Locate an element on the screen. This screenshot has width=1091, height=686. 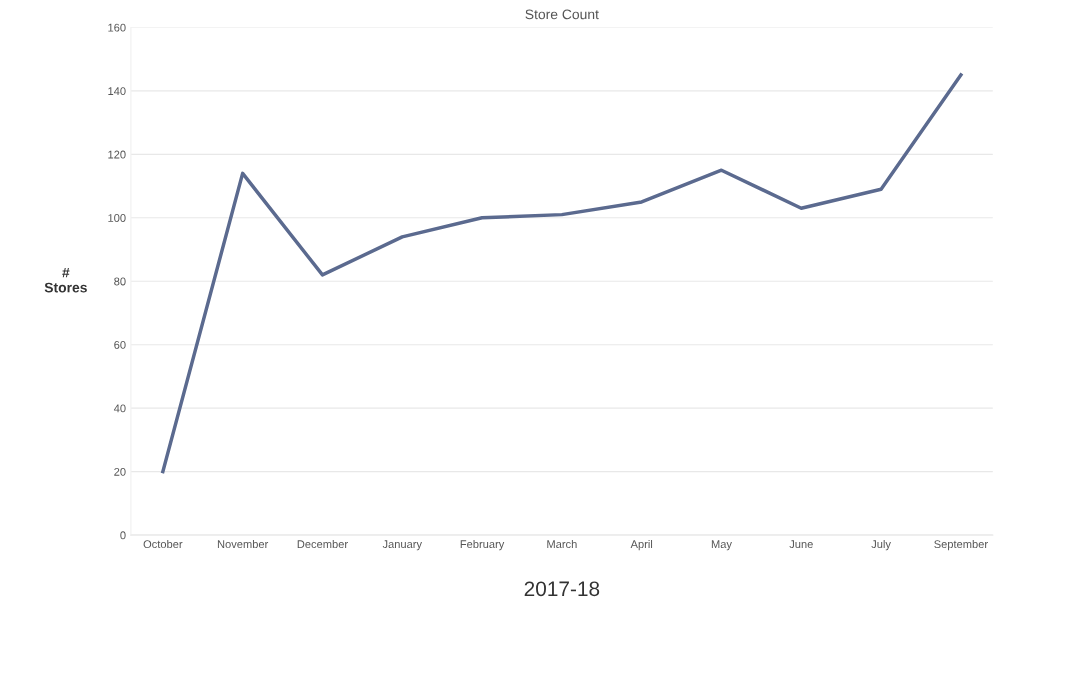
x-tick-label: July is located at coordinates (881, 545).